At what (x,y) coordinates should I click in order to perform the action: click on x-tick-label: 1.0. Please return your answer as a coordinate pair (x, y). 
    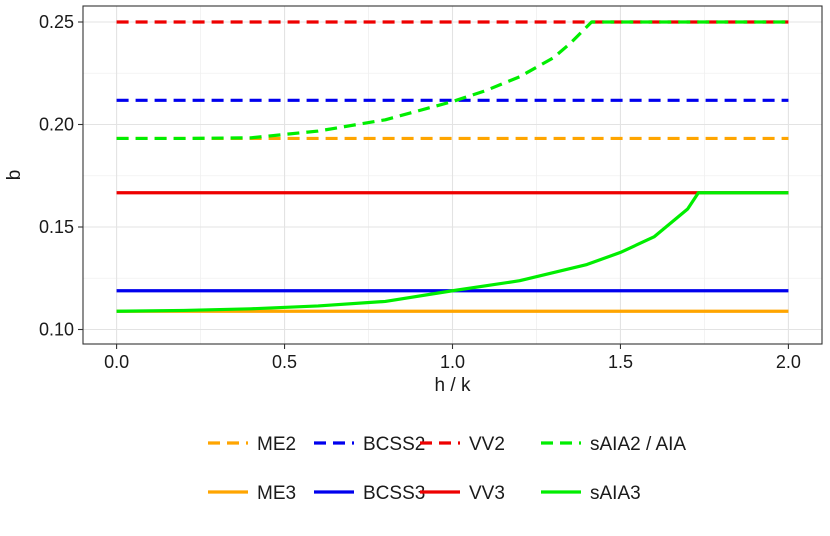
    Looking at the image, I should click on (452, 362).